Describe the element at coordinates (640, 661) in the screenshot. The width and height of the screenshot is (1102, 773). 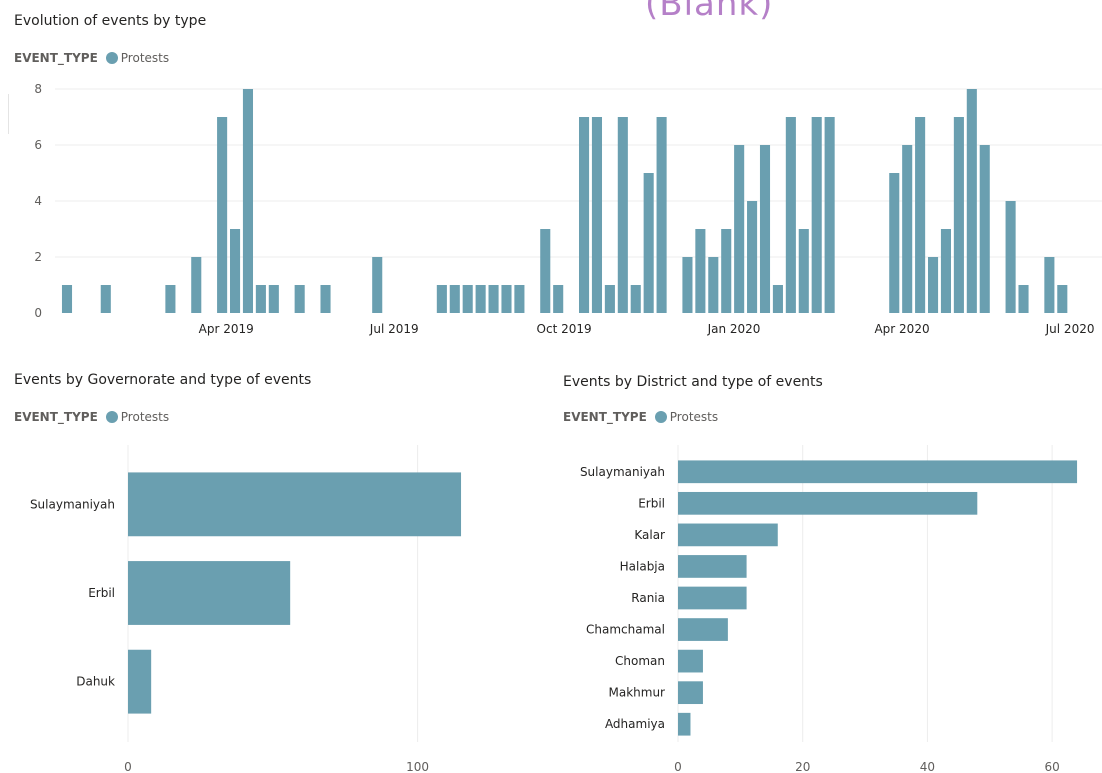
I see `category-label: Choman` at that location.